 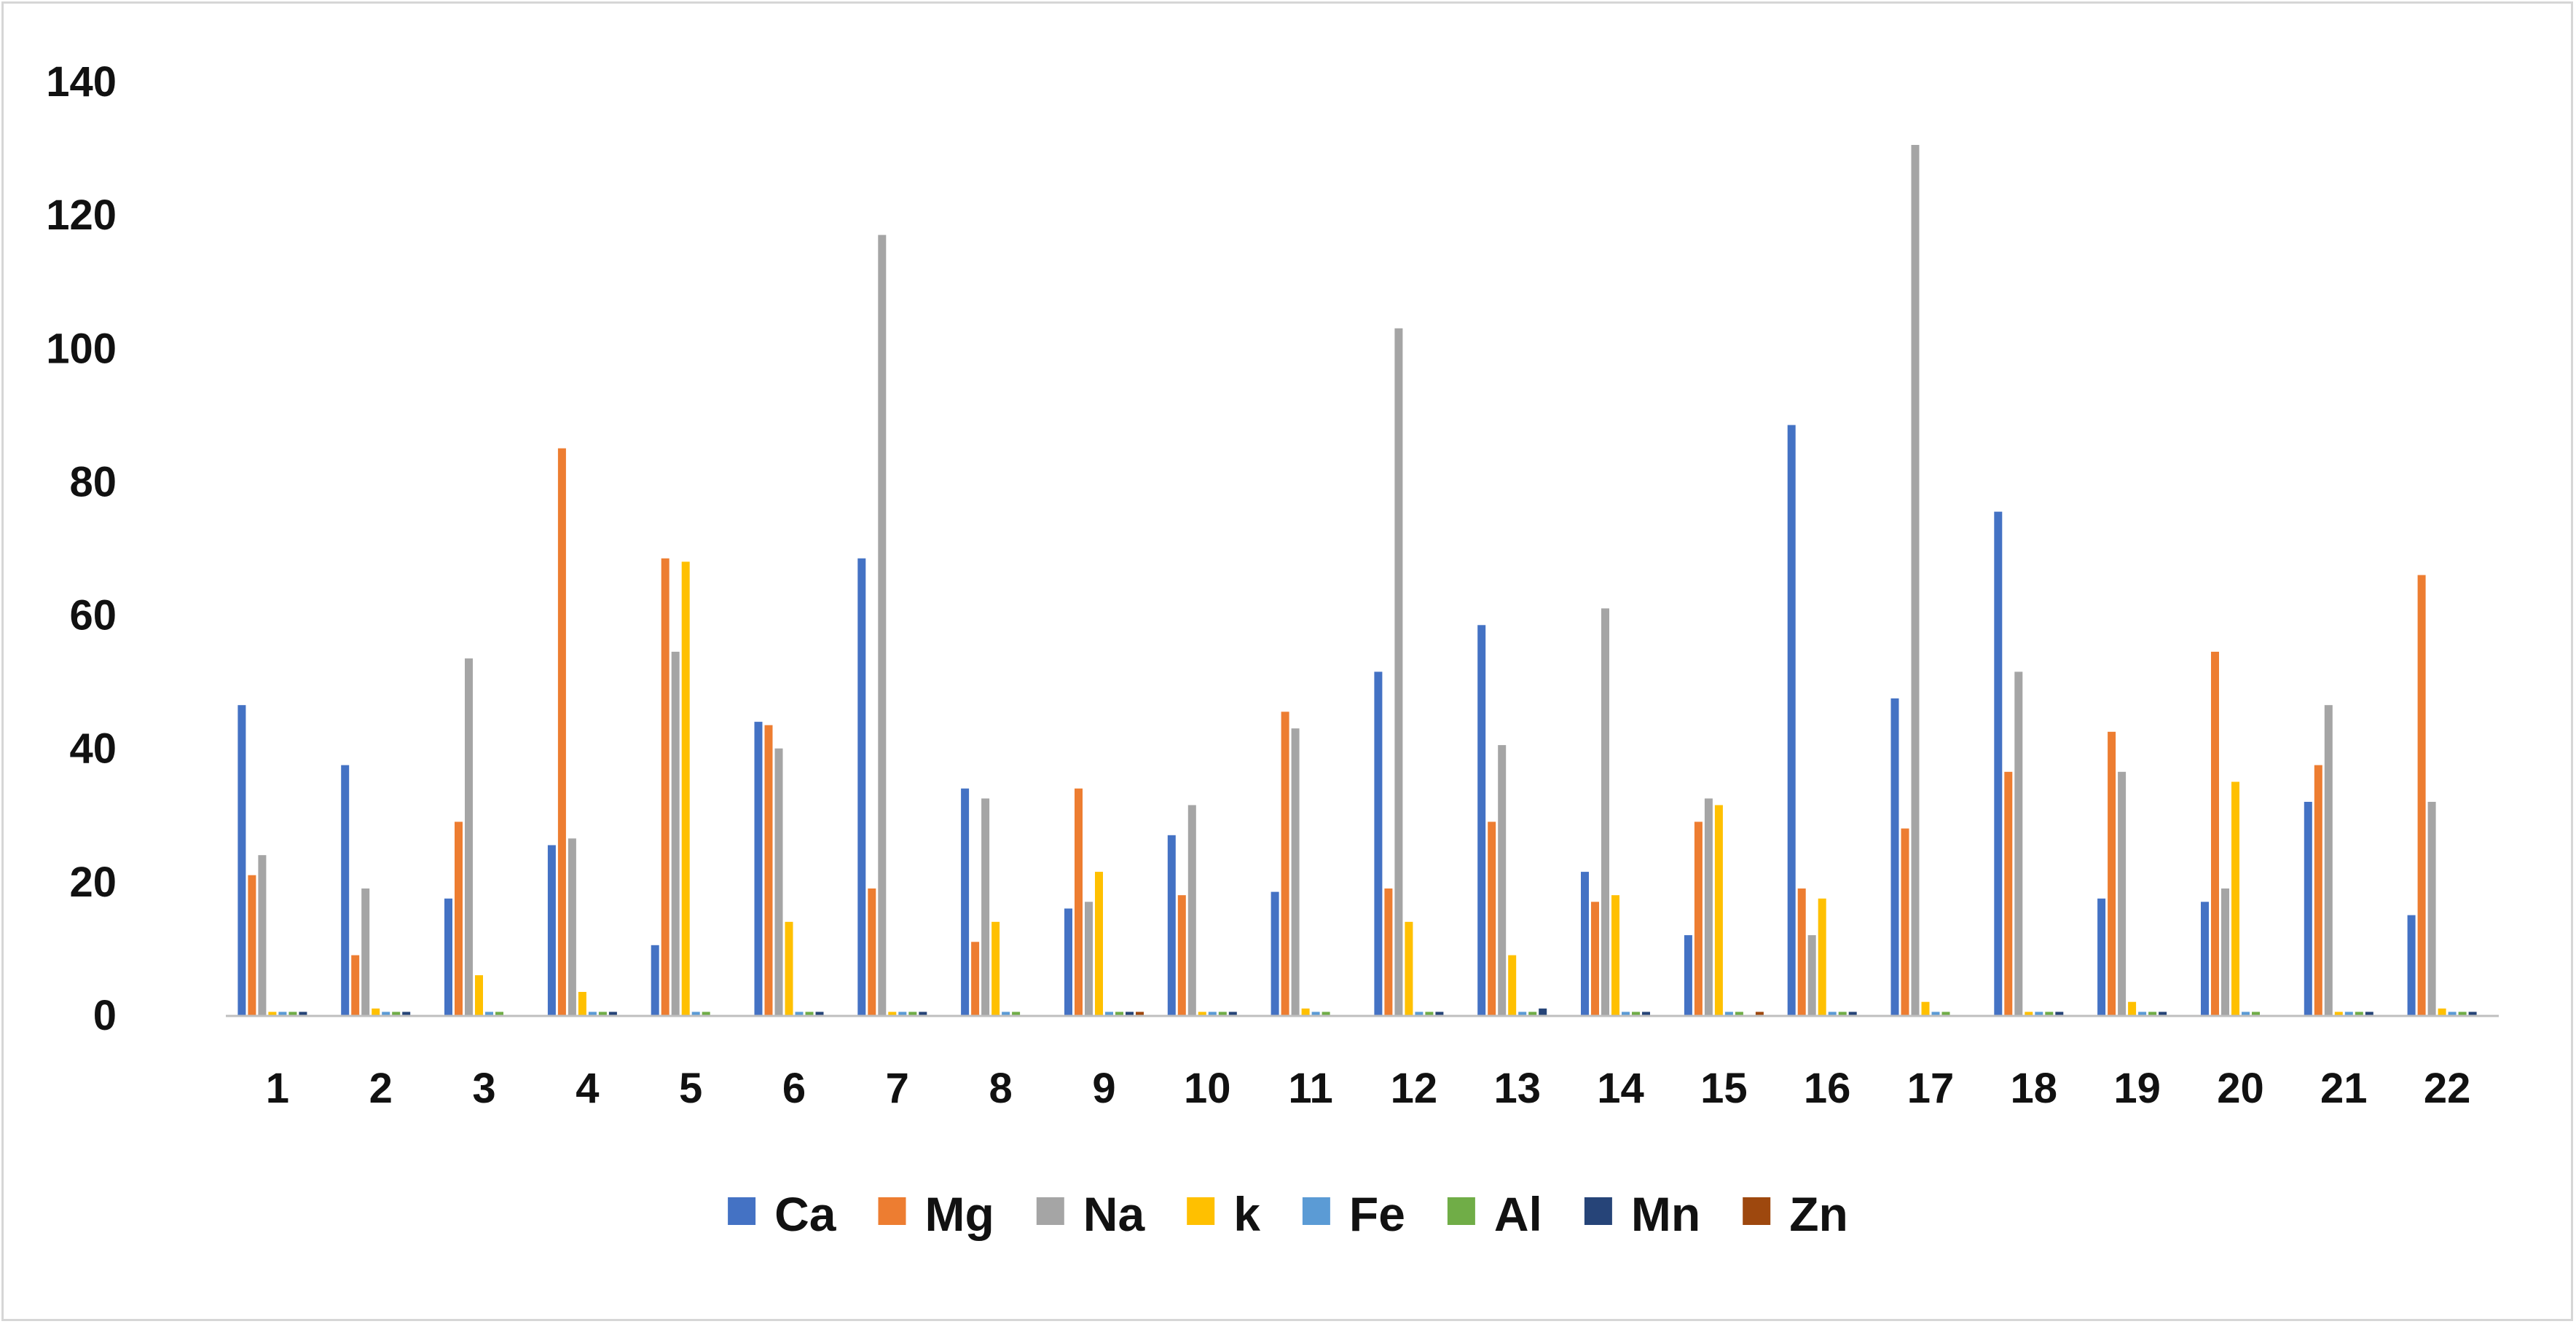 What do you see at coordinates (2344, 1088) in the screenshot?
I see `x-tick-label: 21` at bounding box center [2344, 1088].